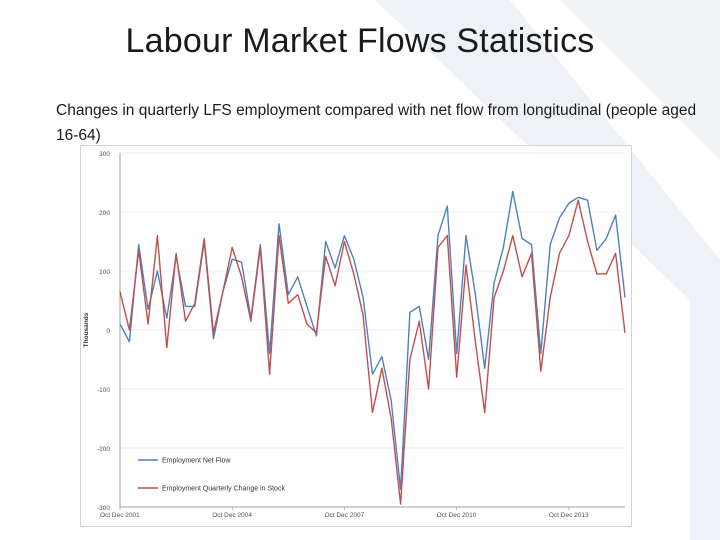 This screenshot has width=720, height=540. What do you see at coordinates (104, 272) in the screenshot?
I see `y-tick-label: 100` at bounding box center [104, 272].